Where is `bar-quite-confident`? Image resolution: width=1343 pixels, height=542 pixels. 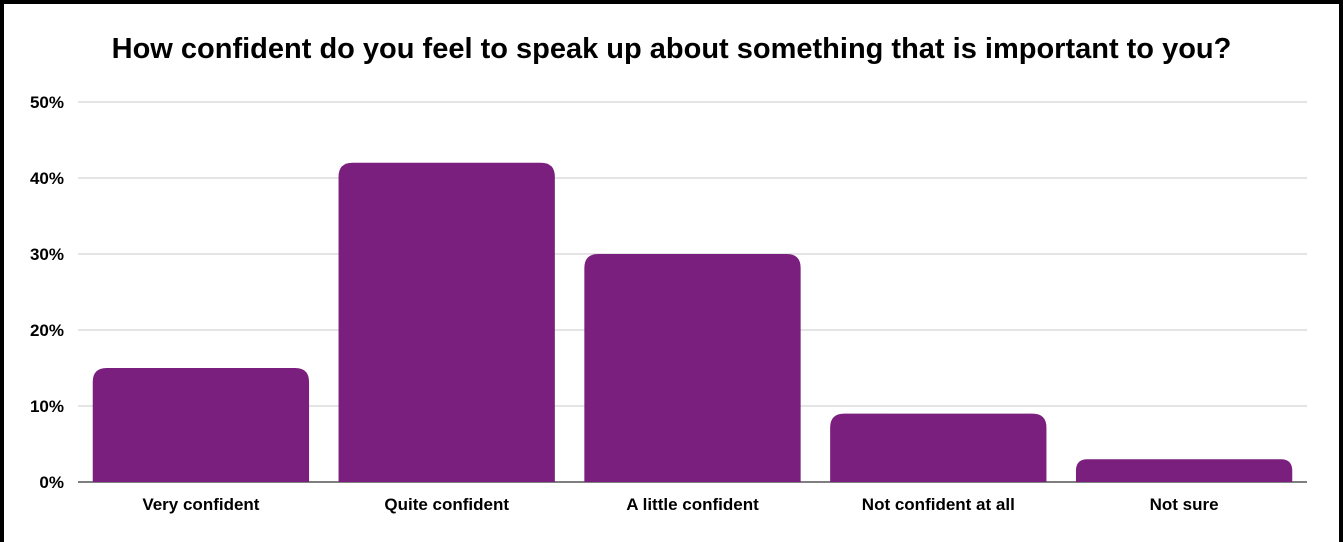
bar-quite-confident is located at coordinates (446, 322).